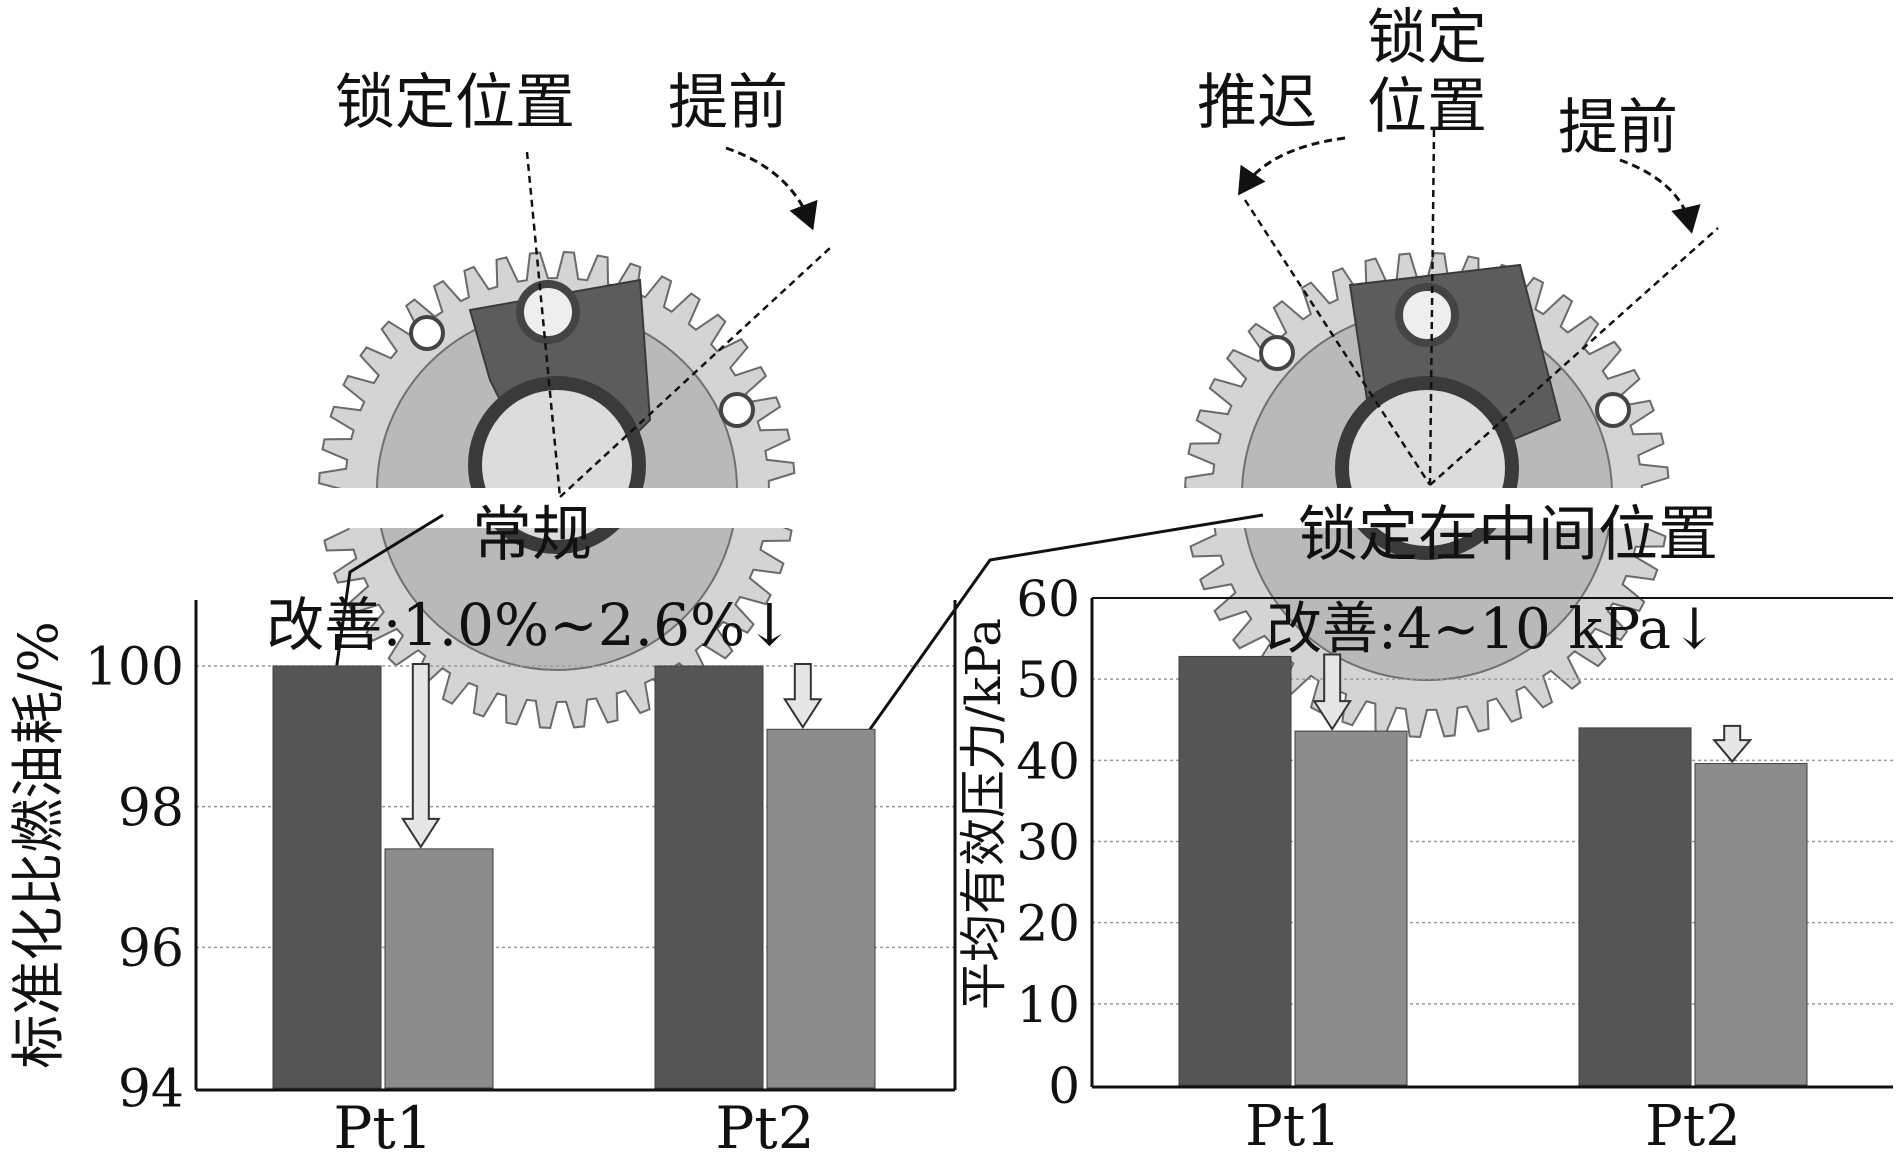  I want to click on callout-midlock-leader, so click(1042, 655).